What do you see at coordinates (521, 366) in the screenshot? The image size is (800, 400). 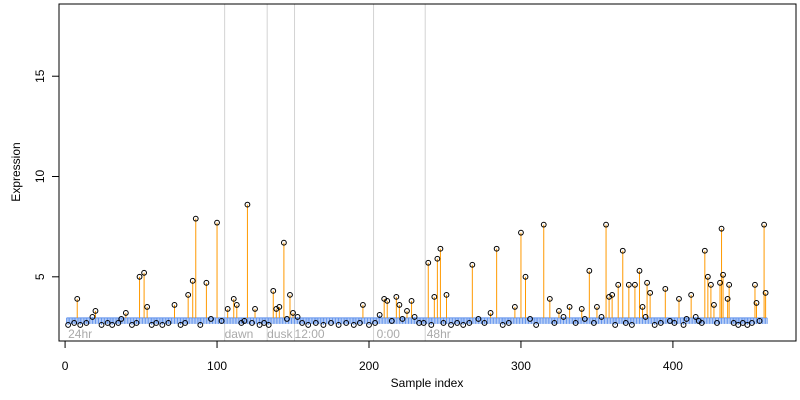 I see `x-tick-label: 300` at bounding box center [521, 366].